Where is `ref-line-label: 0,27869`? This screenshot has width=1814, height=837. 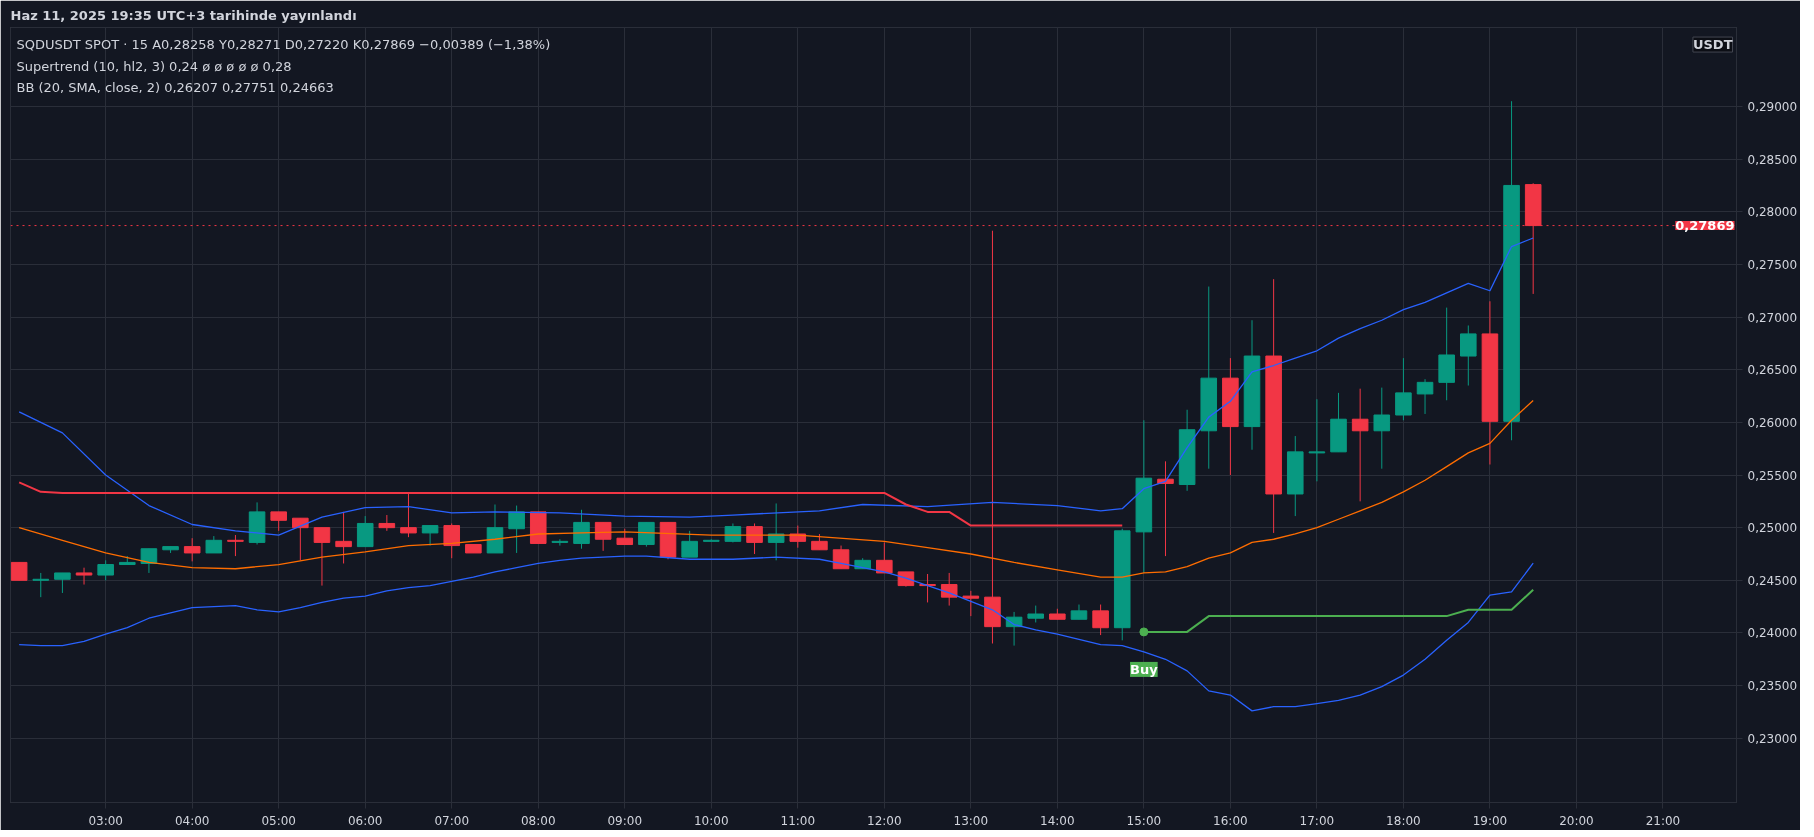 ref-line-label: 0,27869 is located at coordinates (1705, 226).